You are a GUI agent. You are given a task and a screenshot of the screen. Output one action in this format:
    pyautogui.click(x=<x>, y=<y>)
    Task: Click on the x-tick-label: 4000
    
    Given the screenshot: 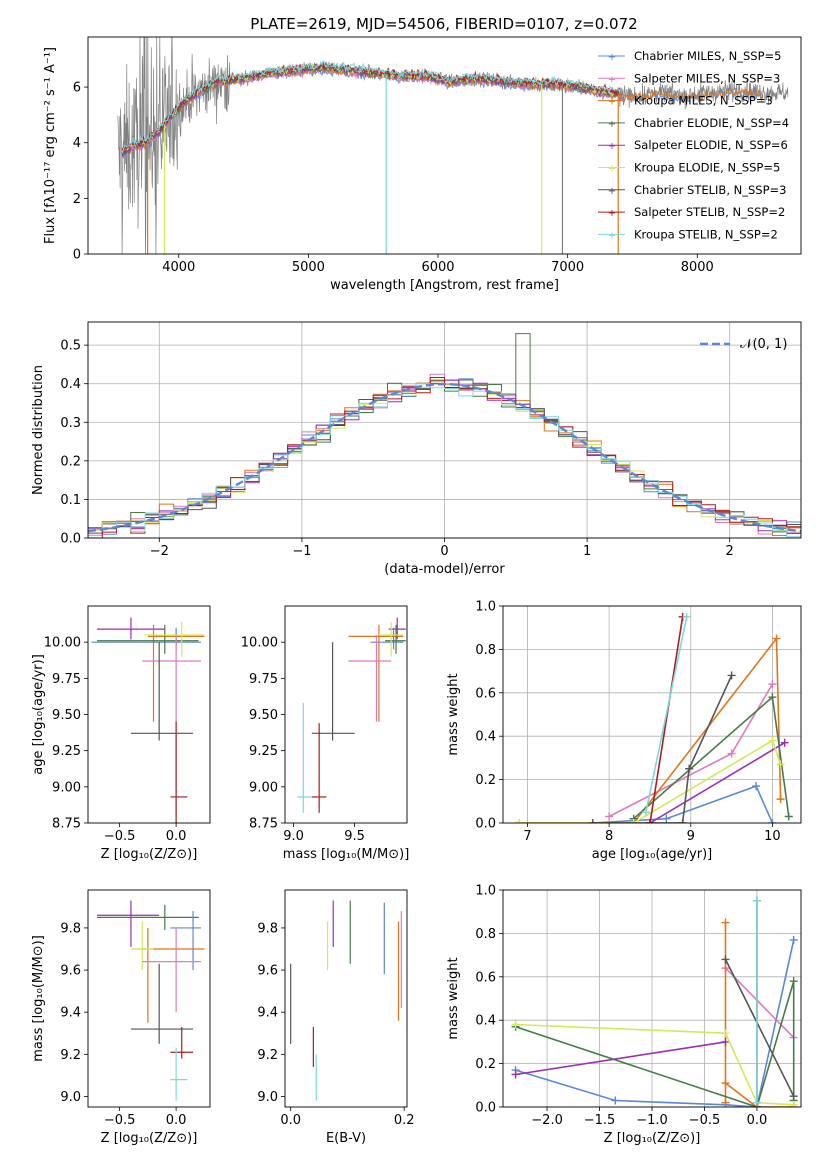 What is the action you would take?
    pyautogui.click(x=178, y=267)
    